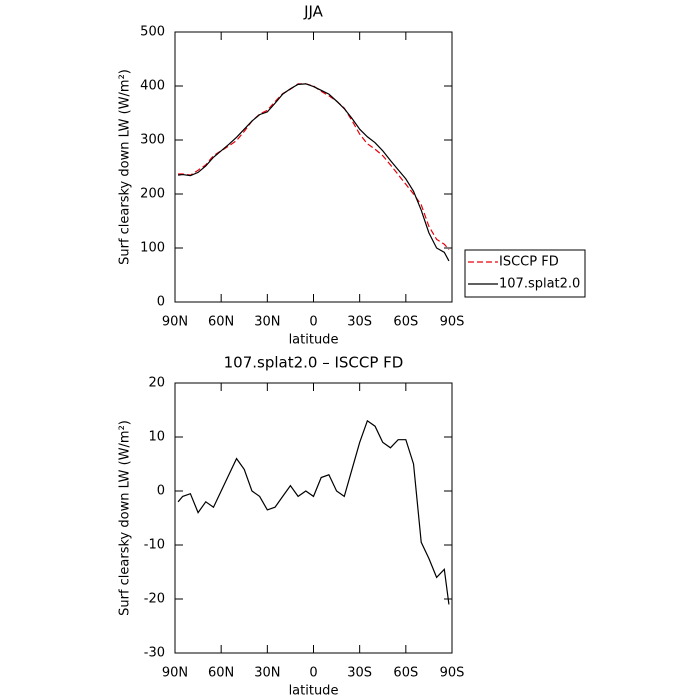 This screenshot has height=700, width=700. I want to click on chart-title: 107.splat2.0 – ISCCP FD, so click(314, 363).